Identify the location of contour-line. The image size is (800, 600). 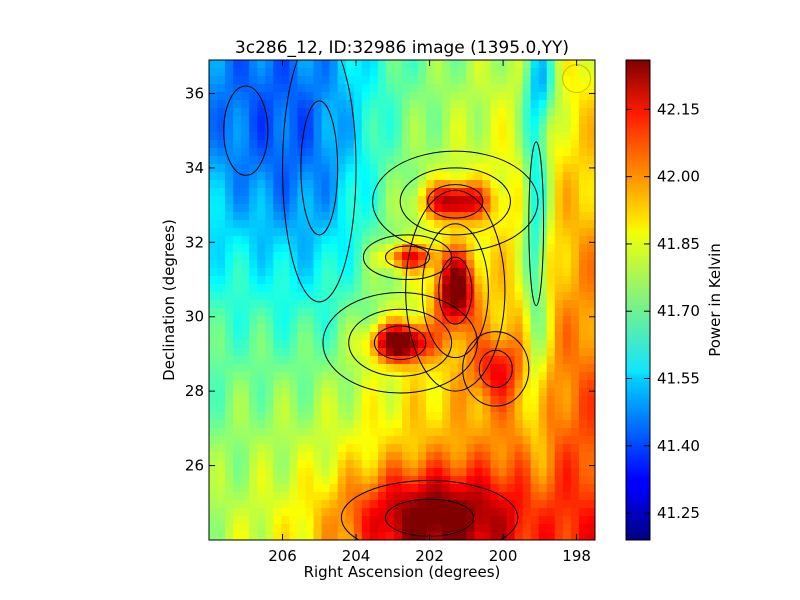
(455, 291).